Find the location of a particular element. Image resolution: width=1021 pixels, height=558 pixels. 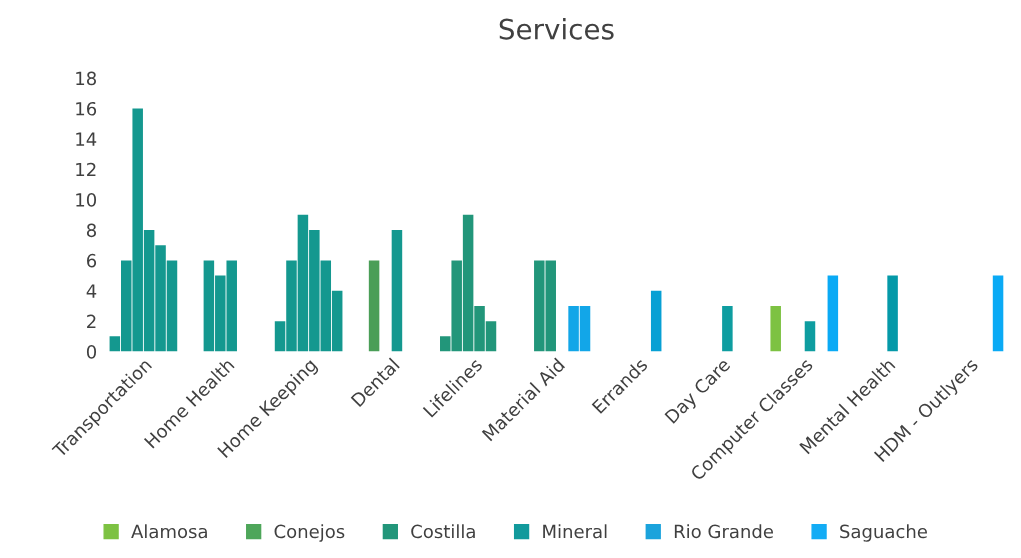

legend-label: Alamosa is located at coordinates (169, 531).